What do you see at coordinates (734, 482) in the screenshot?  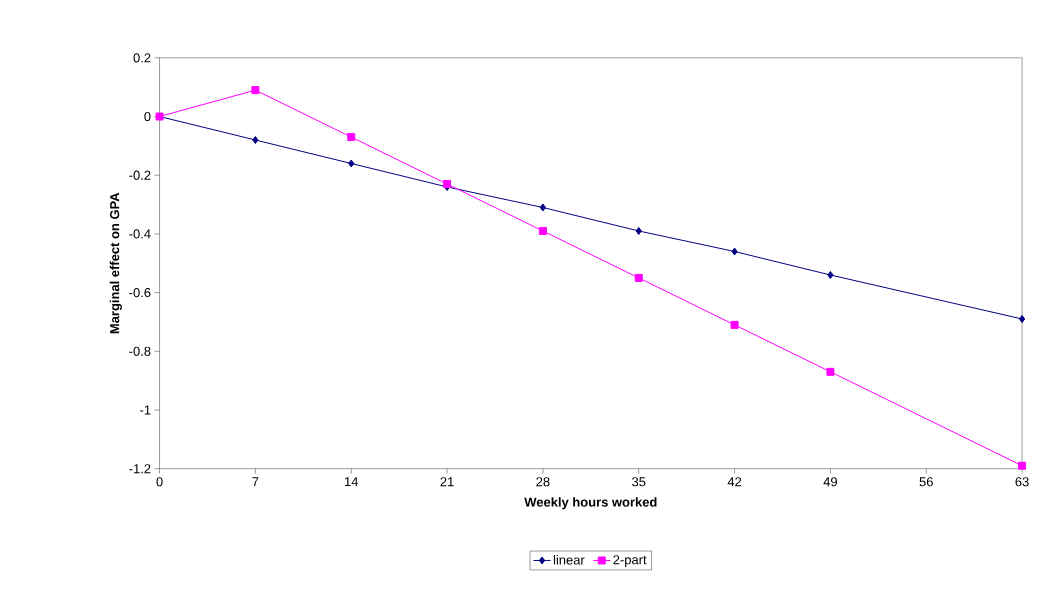 I see `x-tick-label: 42` at bounding box center [734, 482].